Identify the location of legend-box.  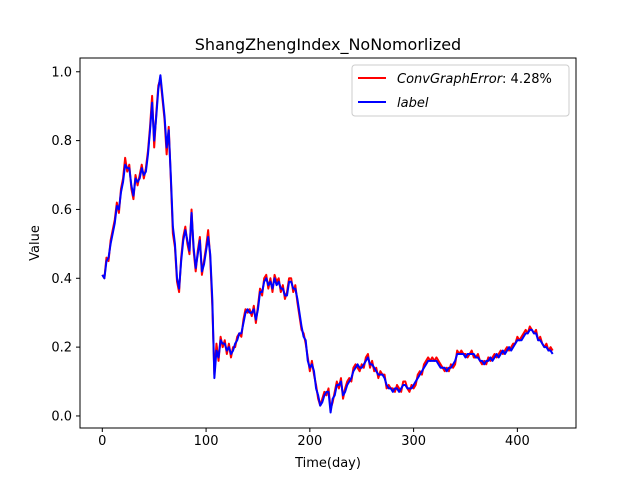
(460, 90).